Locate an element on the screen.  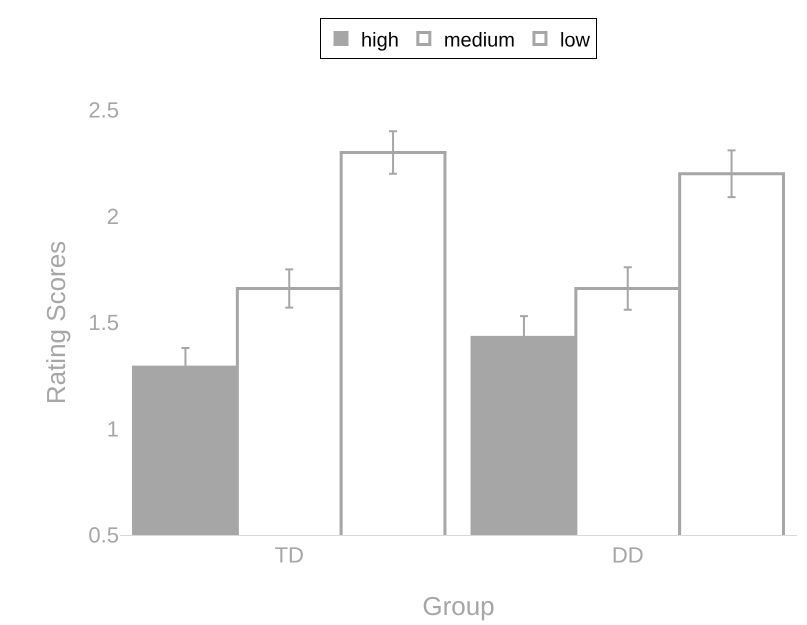
x-tick-label: DD is located at coordinates (628, 555).